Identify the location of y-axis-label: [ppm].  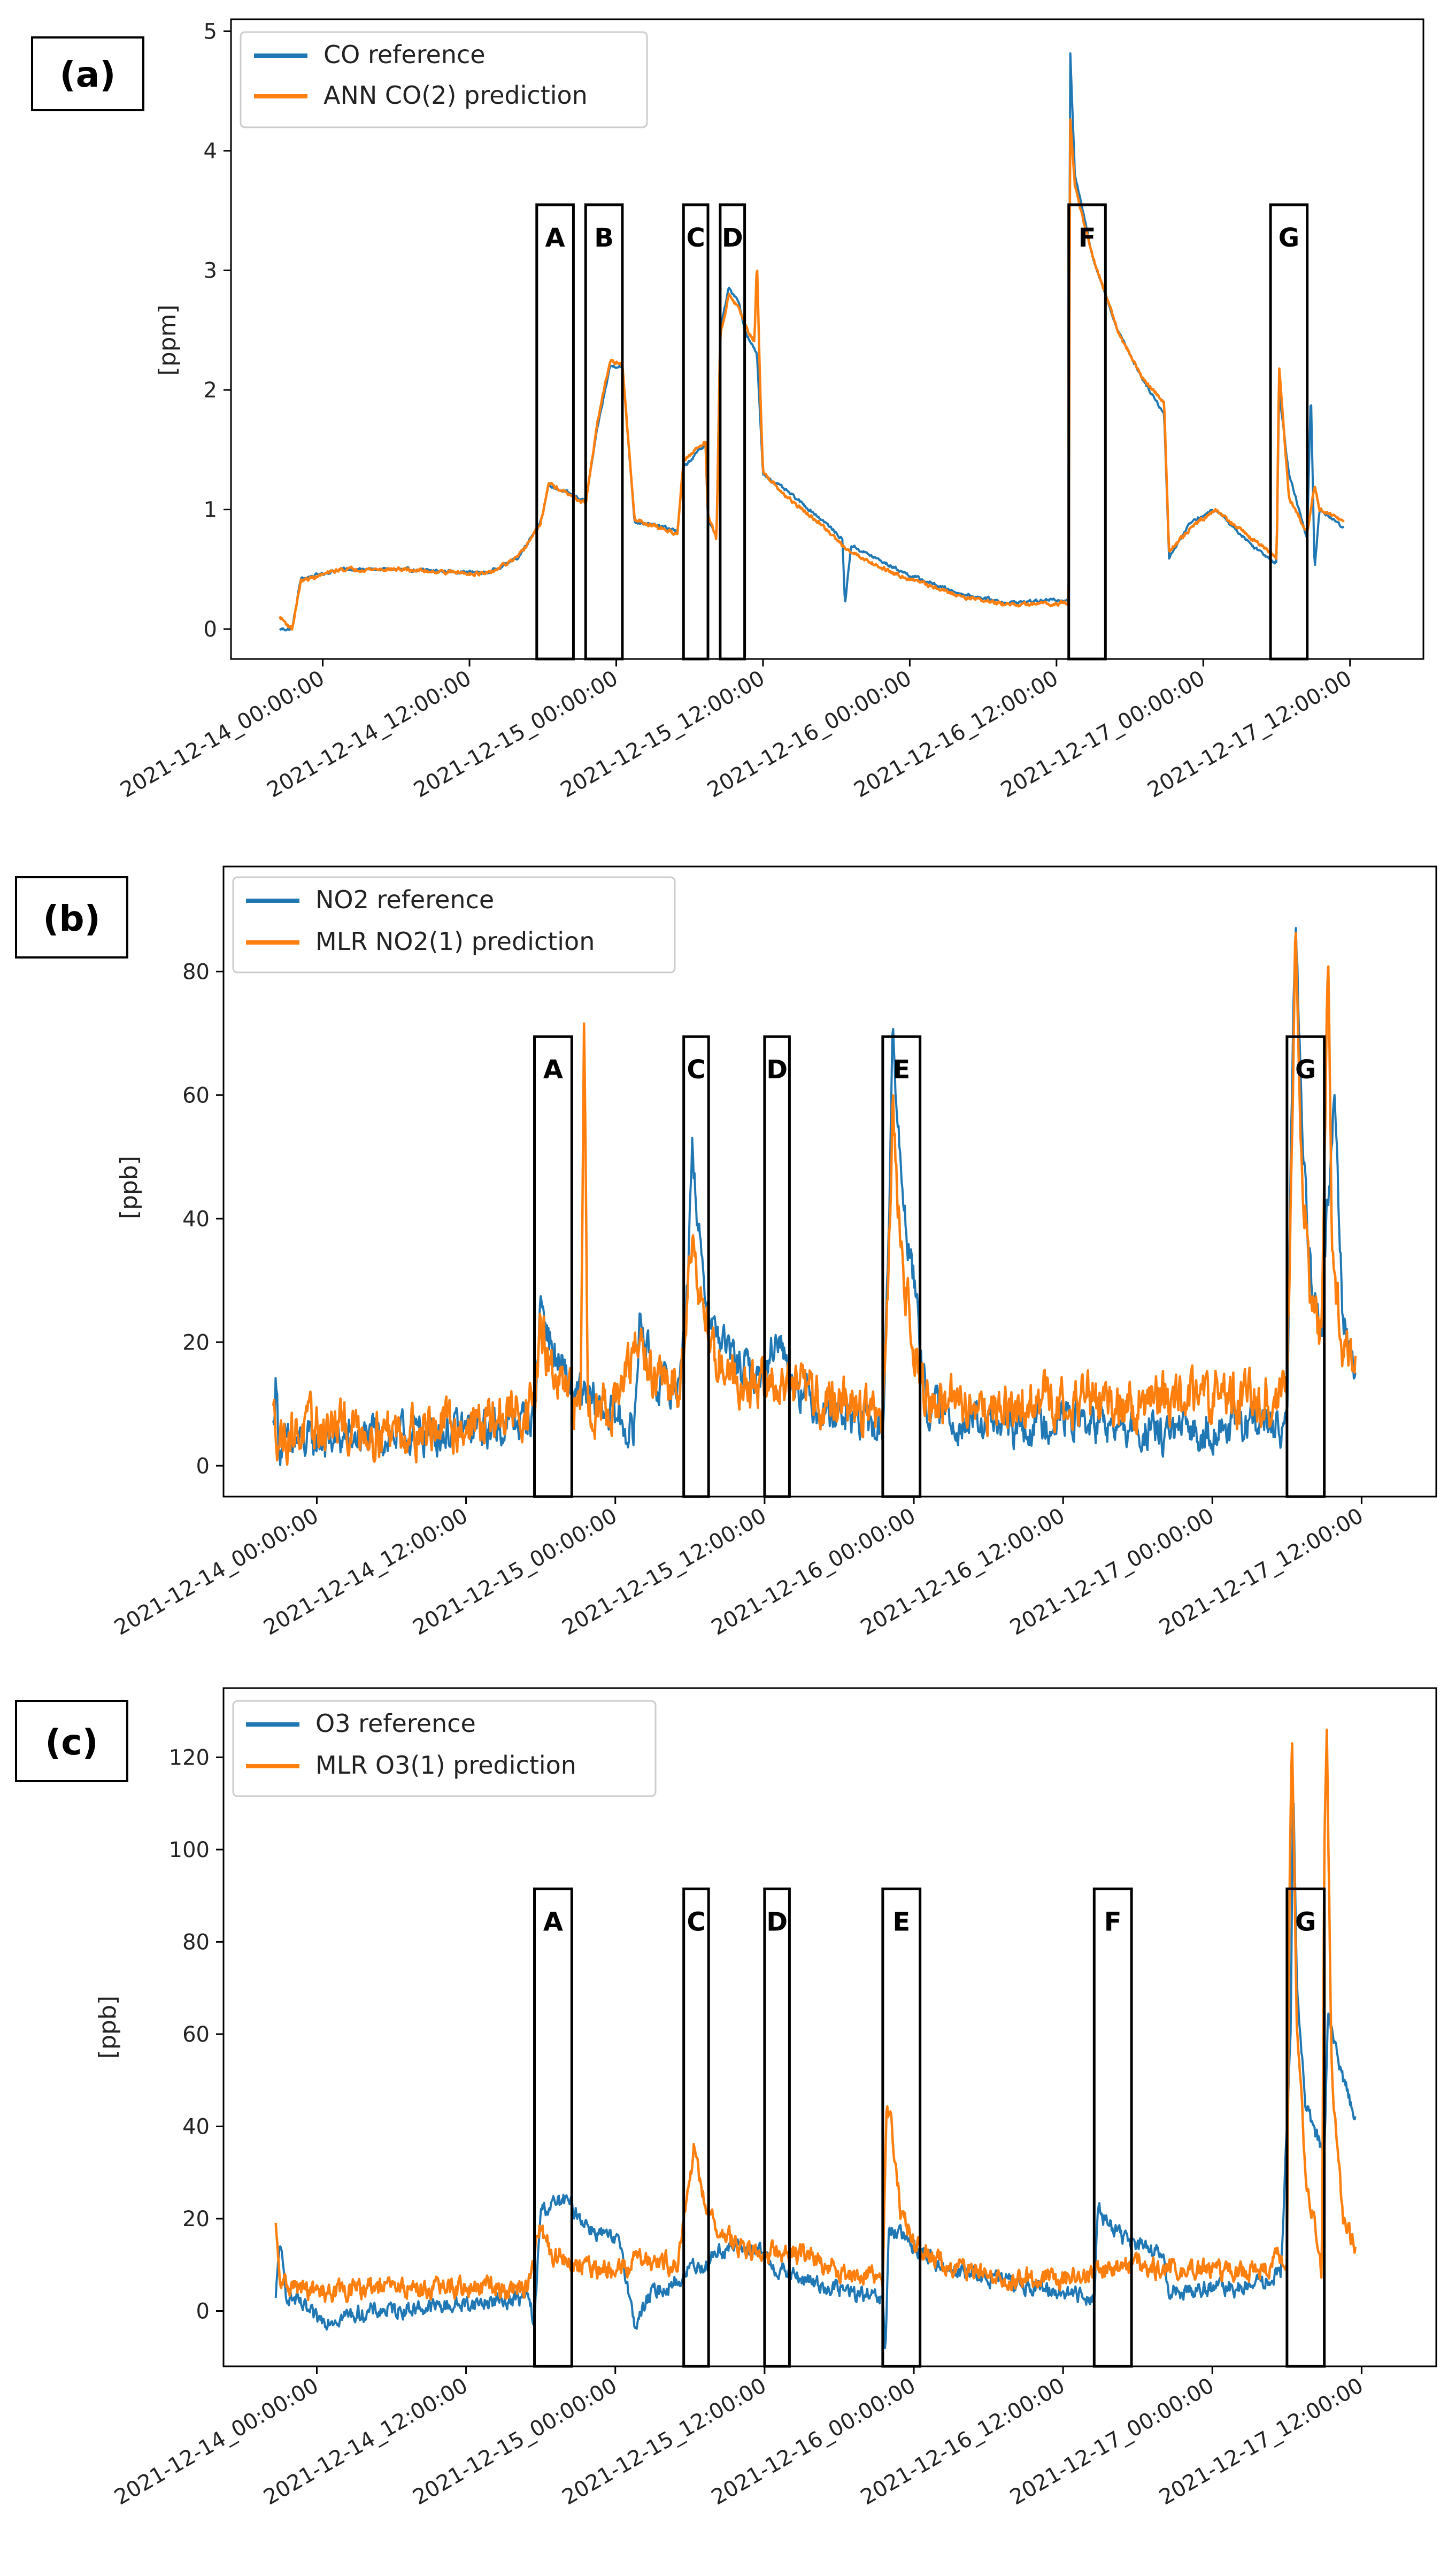
(167, 339).